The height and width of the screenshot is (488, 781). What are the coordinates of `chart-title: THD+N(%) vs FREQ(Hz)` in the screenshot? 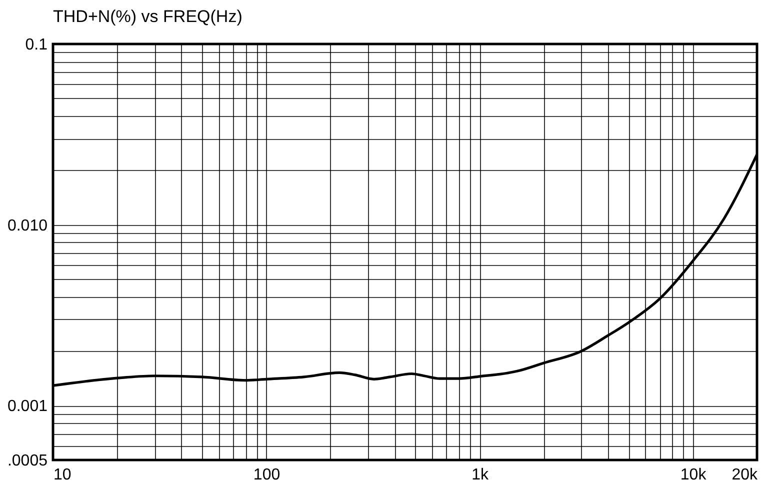 It's located at (147, 16).